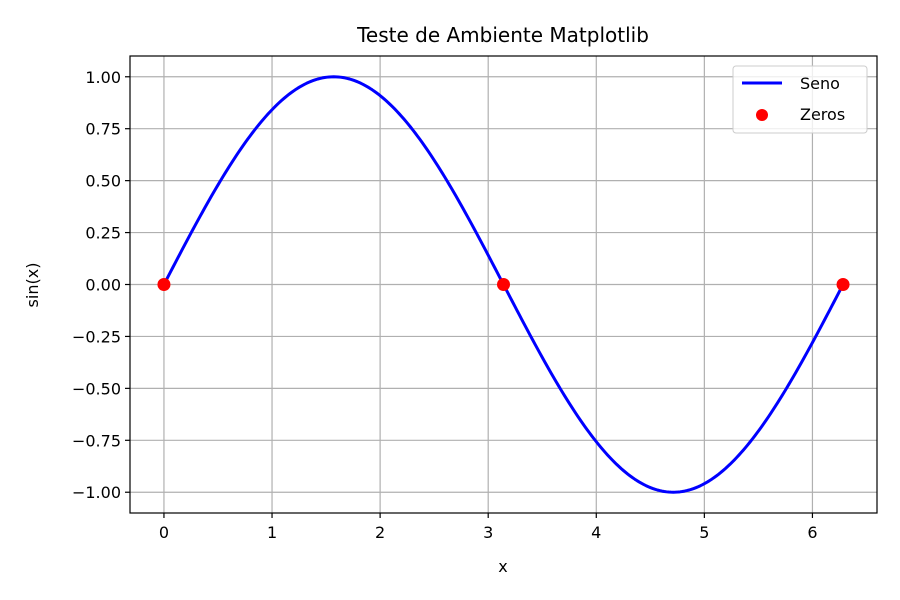 This screenshot has height=600, width=900. I want to click on x-tick-label: 2, so click(380, 532).